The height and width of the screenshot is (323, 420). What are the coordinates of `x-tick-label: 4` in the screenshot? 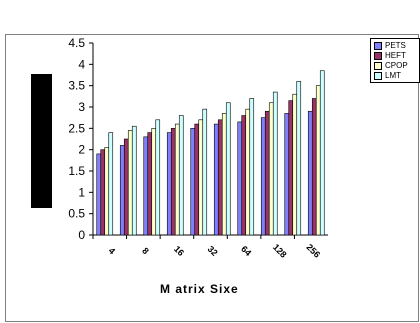 It's located at (112, 251).